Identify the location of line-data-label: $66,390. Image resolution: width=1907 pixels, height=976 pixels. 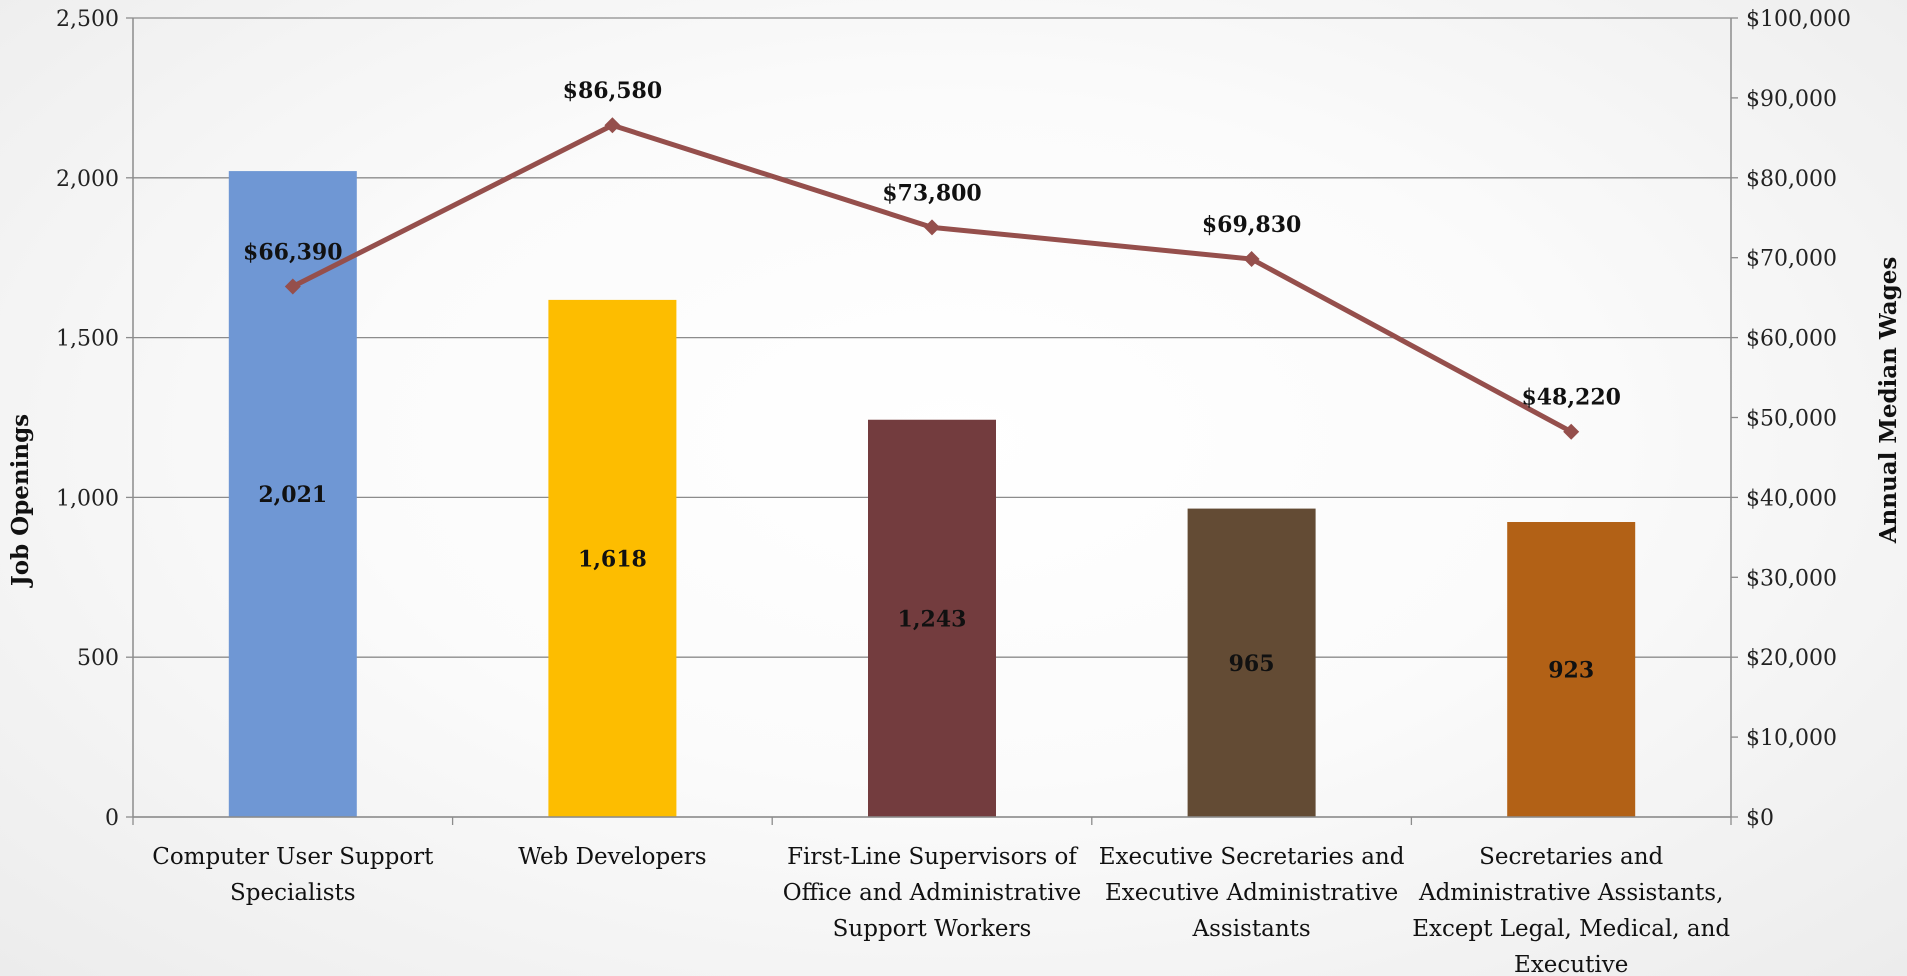
(293, 253).